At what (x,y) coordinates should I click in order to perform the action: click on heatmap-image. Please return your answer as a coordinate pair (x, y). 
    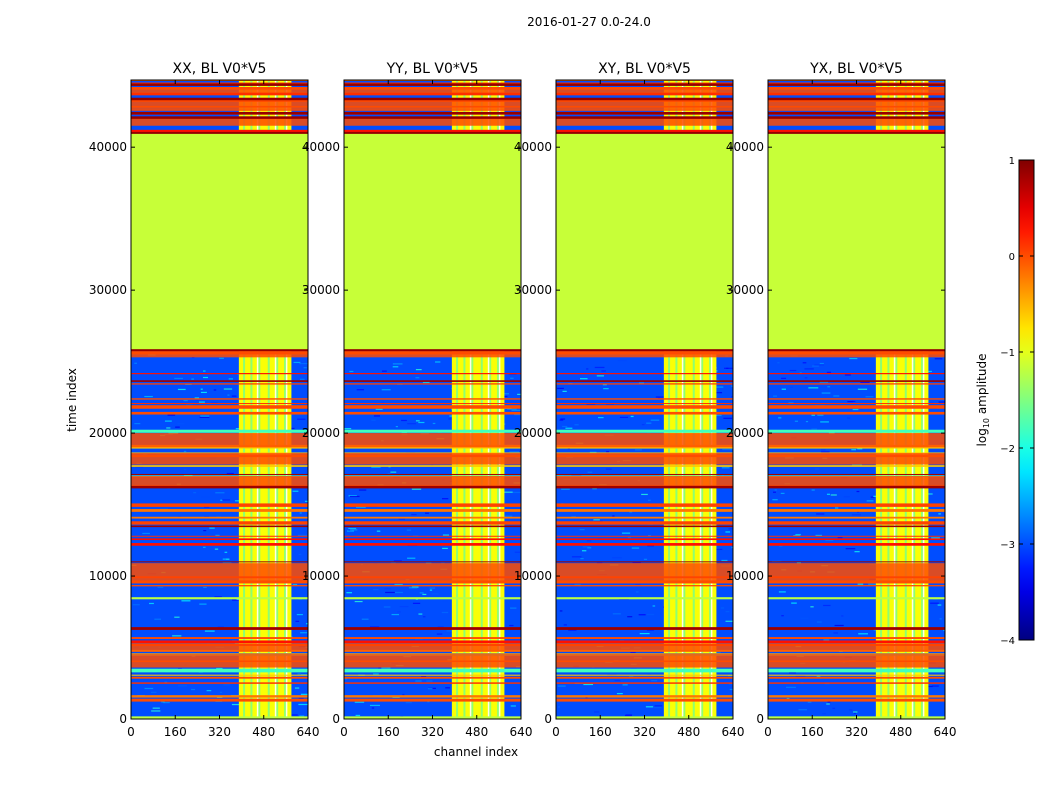
    Looking at the image, I should click on (219, 399).